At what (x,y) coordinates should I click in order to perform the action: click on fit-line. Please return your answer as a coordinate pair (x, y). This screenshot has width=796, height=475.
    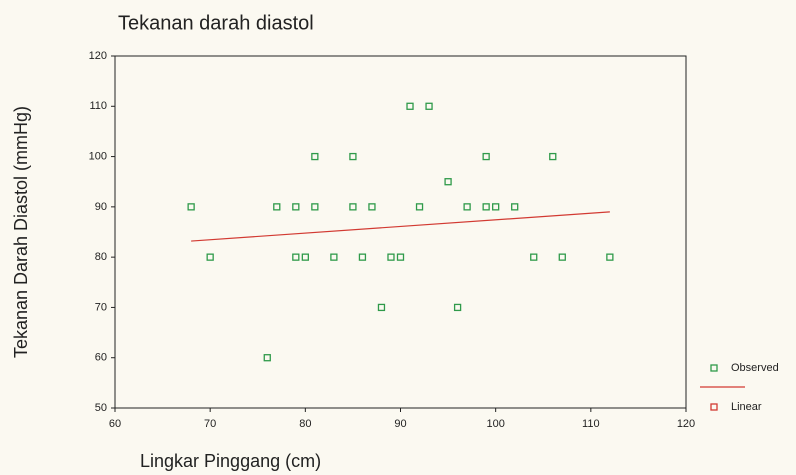
    Looking at the image, I should click on (400, 226).